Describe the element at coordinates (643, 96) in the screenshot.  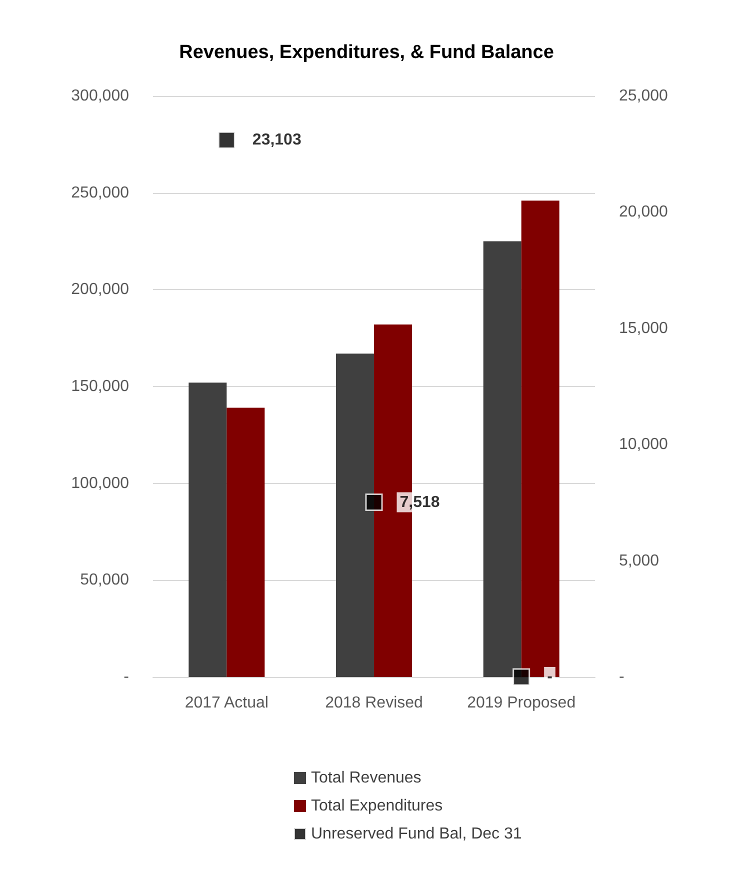
I see `y2-tick-label: 25,000` at that location.